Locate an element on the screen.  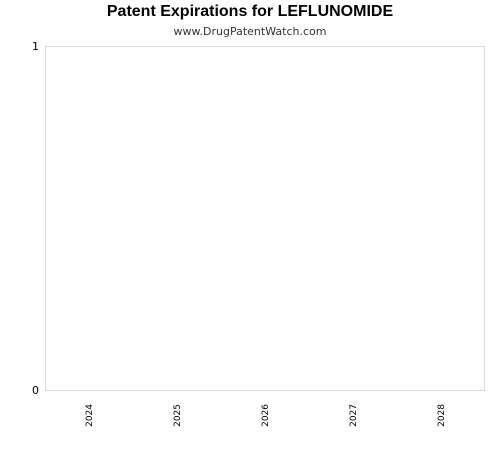
x-tick-label: 2028 is located at coordinates (442, 415).